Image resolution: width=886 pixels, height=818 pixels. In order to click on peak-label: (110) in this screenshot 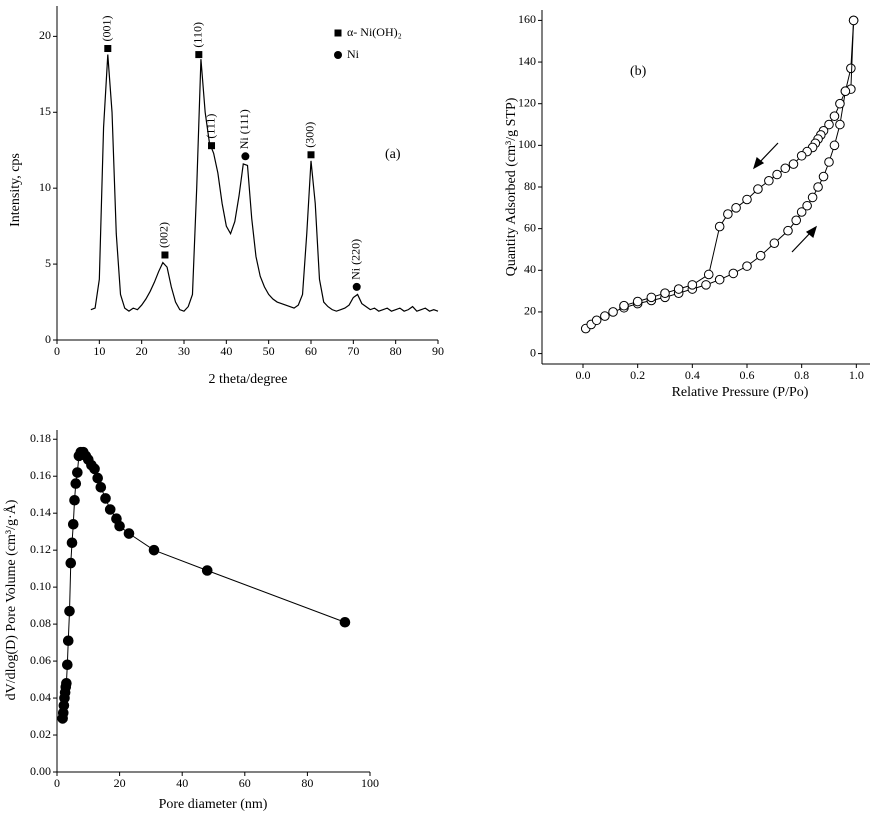, I will do `click(198, 35)`.